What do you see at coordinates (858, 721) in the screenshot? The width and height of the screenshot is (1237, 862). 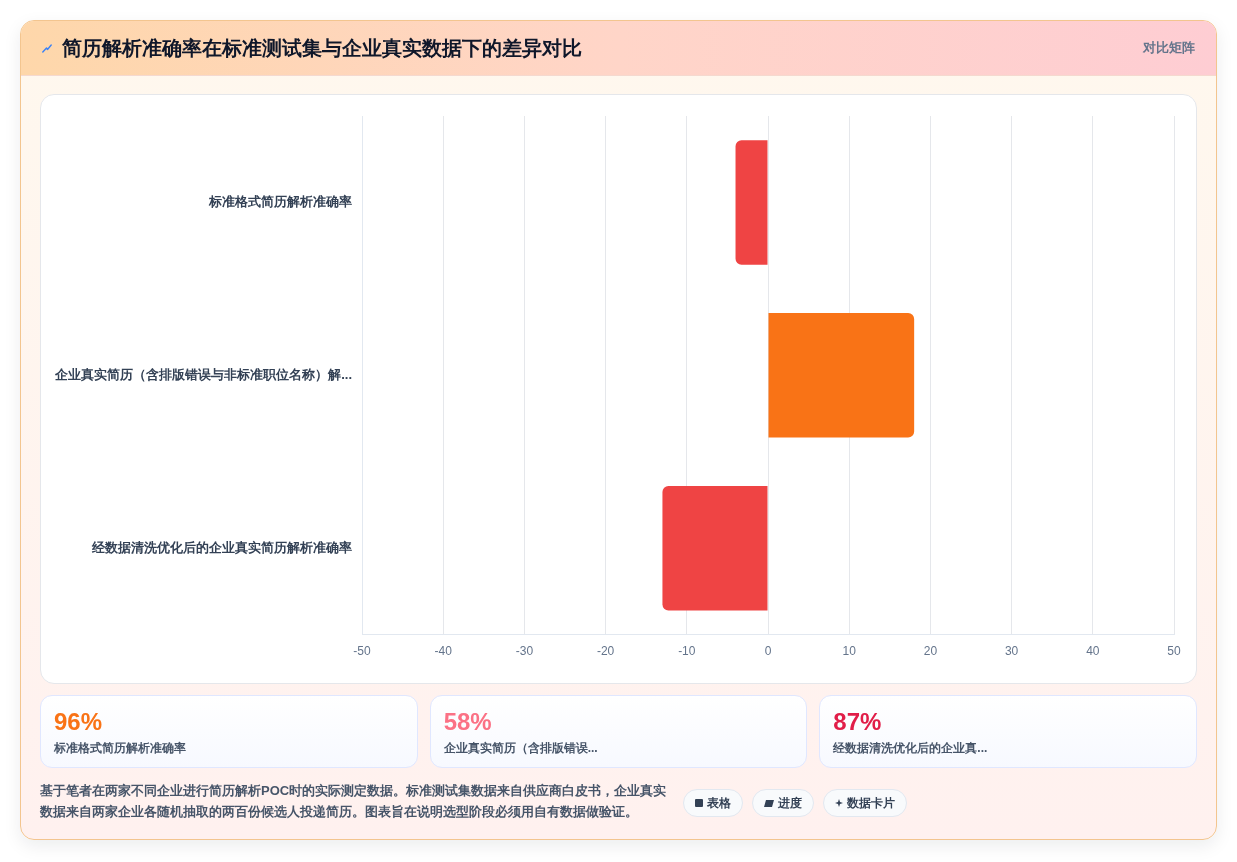 I see `text: 87%` at bounding box center [858, 721].